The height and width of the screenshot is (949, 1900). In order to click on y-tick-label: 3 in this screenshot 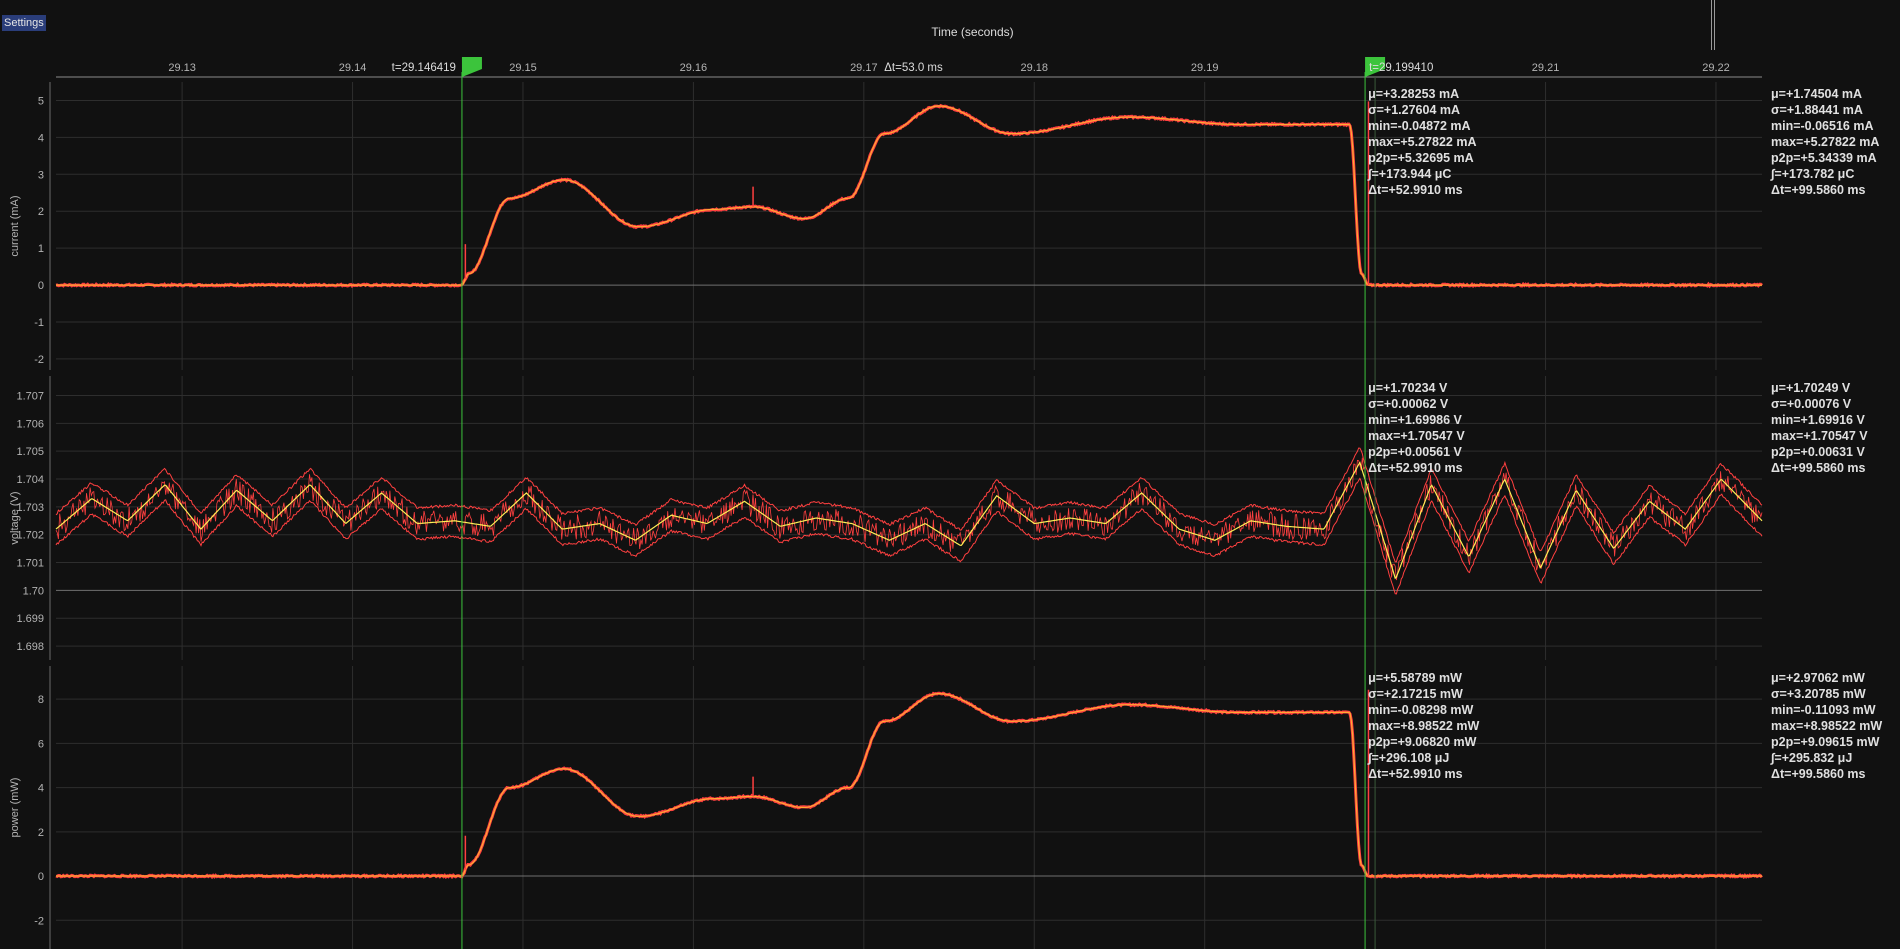, I will do `click(41, 175)`.